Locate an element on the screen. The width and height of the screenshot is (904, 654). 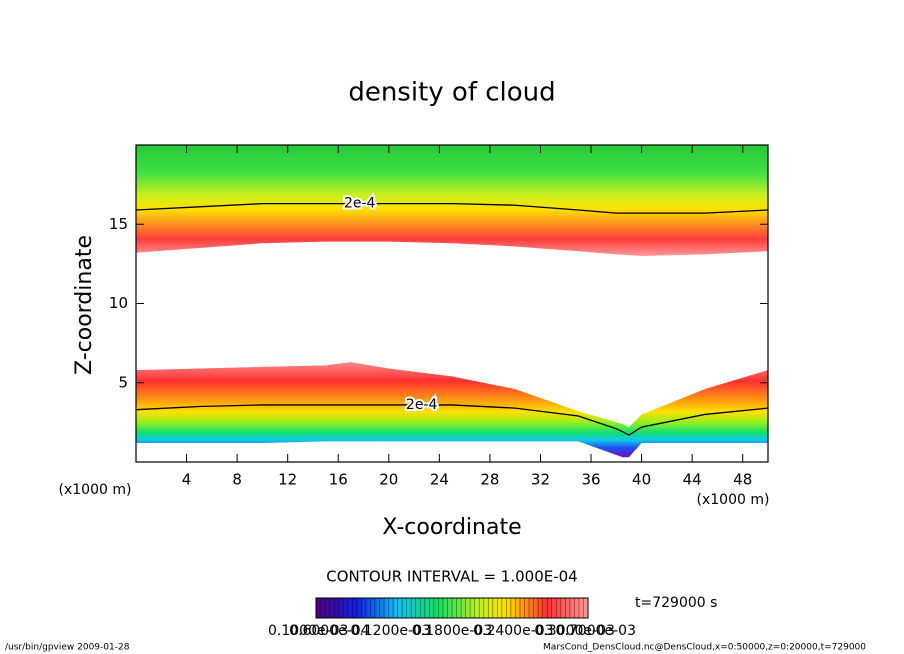
x-unit-right: (x1000 m) is located at coordinates (733, 500).